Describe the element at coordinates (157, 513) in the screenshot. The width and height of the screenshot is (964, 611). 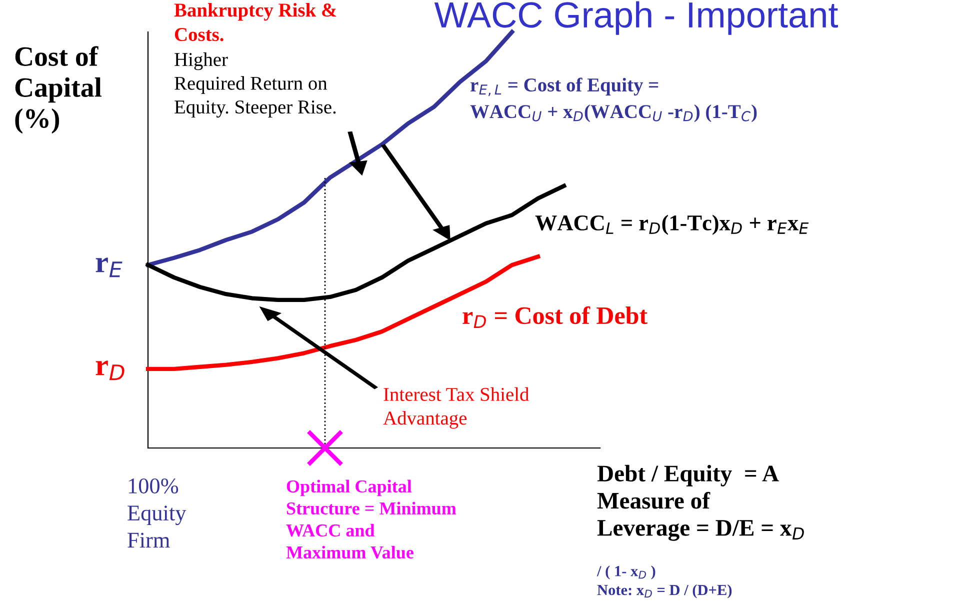
I see `text: 100% Equity Firm` at that location.